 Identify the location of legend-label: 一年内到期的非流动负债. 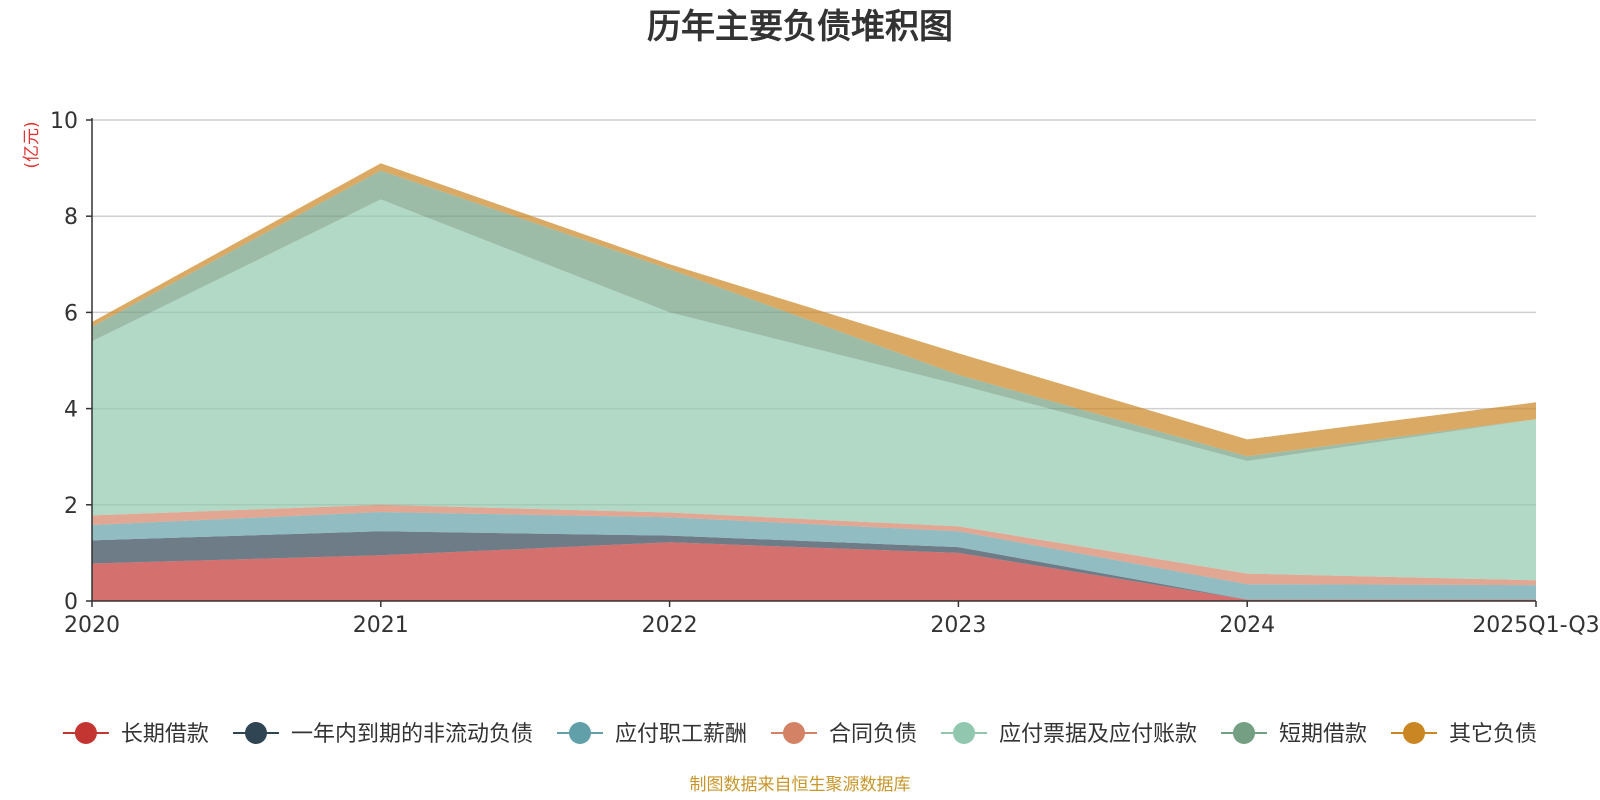
(412, 734).